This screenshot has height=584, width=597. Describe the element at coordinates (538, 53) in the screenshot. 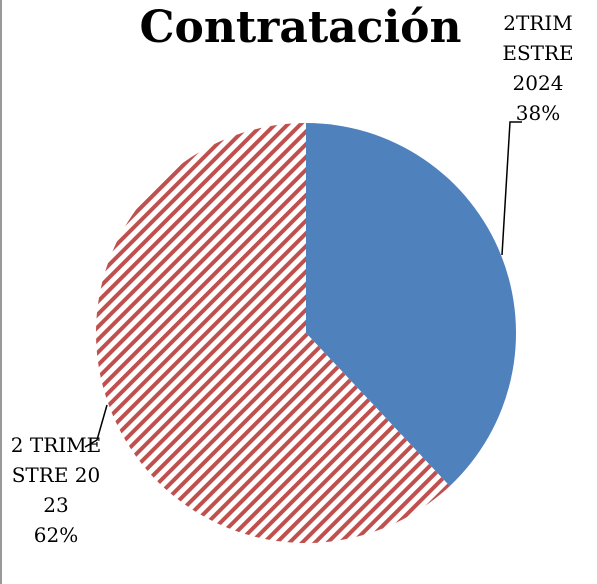

I see `category-label: 2TRIMESTRE 2024` at that location.